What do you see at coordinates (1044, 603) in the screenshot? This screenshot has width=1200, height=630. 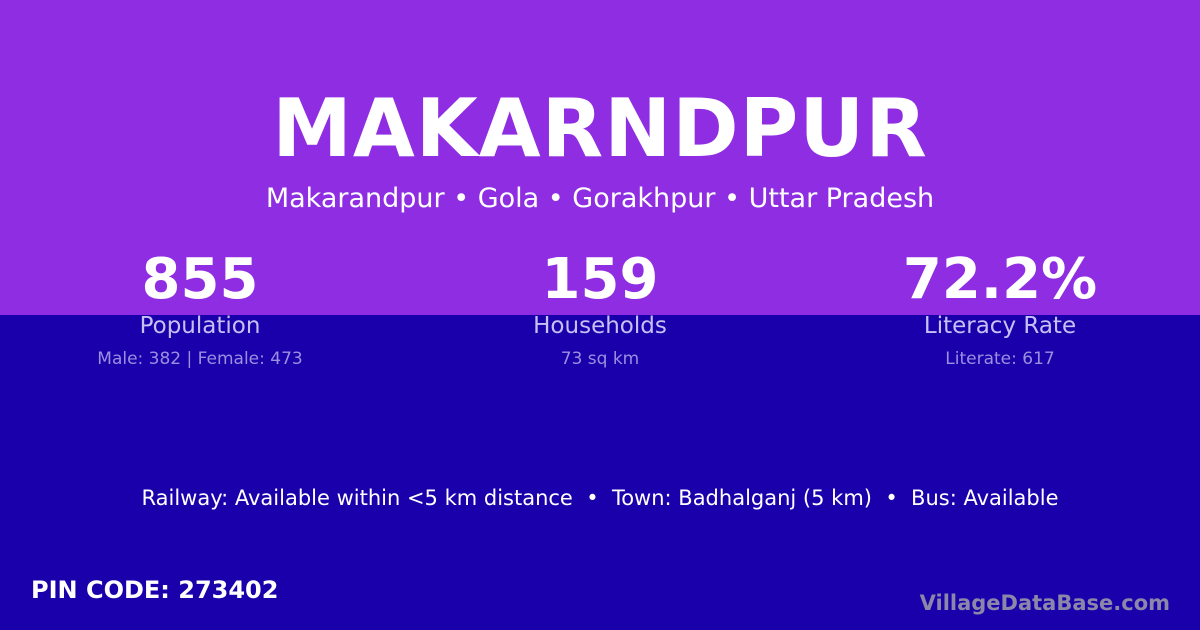 I see `brand-logo: VillageDataBase.com` at bounding box center [1044, 603].